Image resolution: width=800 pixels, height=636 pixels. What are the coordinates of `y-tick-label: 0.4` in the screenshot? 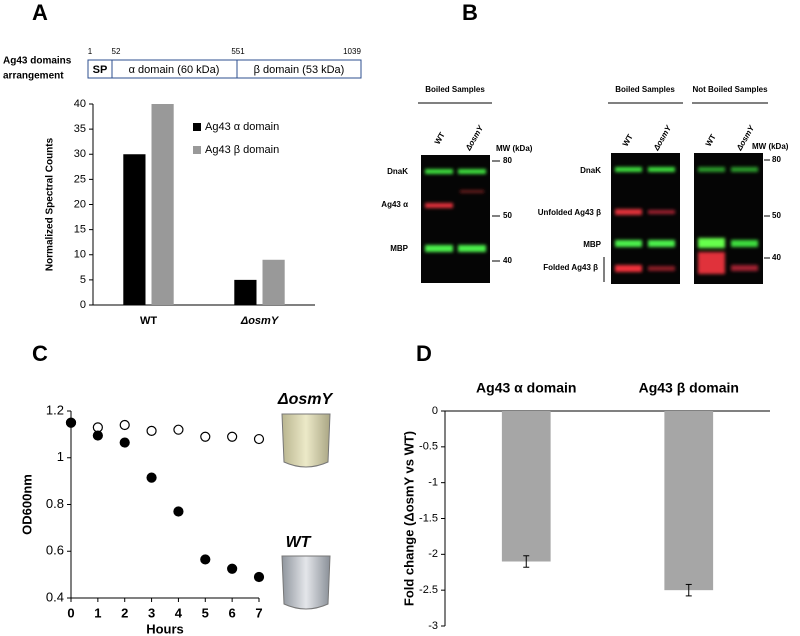 It's located at (55, 596).